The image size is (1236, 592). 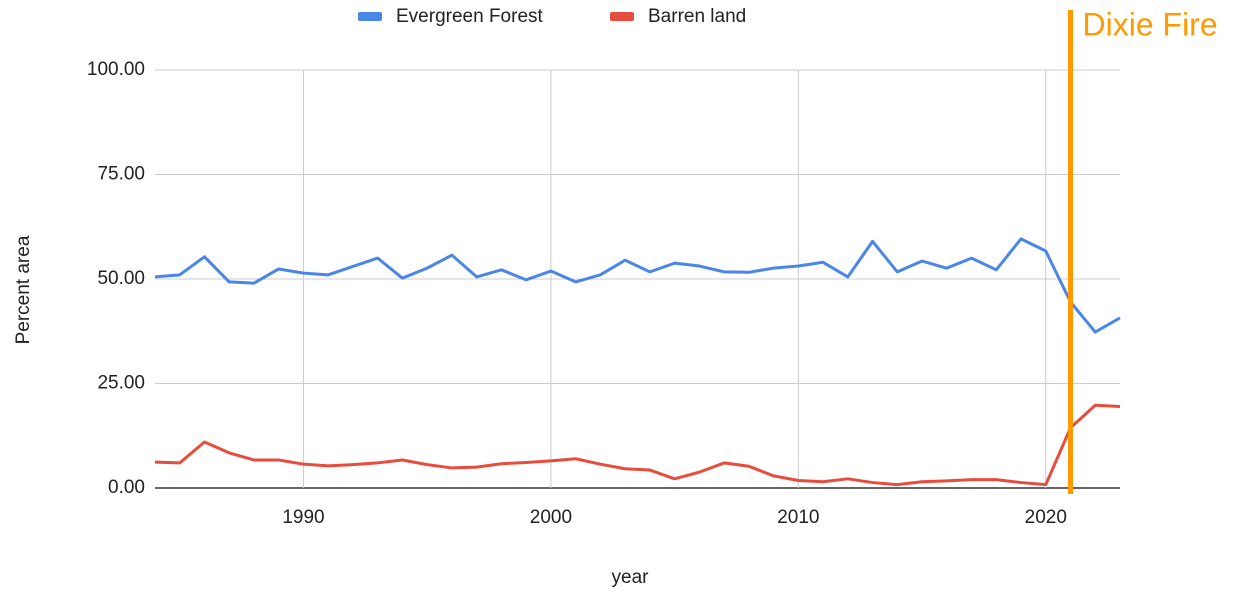 What do you see at coordinates (798, 517) in the screenshot?
I see `x-tick-label: 2010` at bounding box center [798, 517].